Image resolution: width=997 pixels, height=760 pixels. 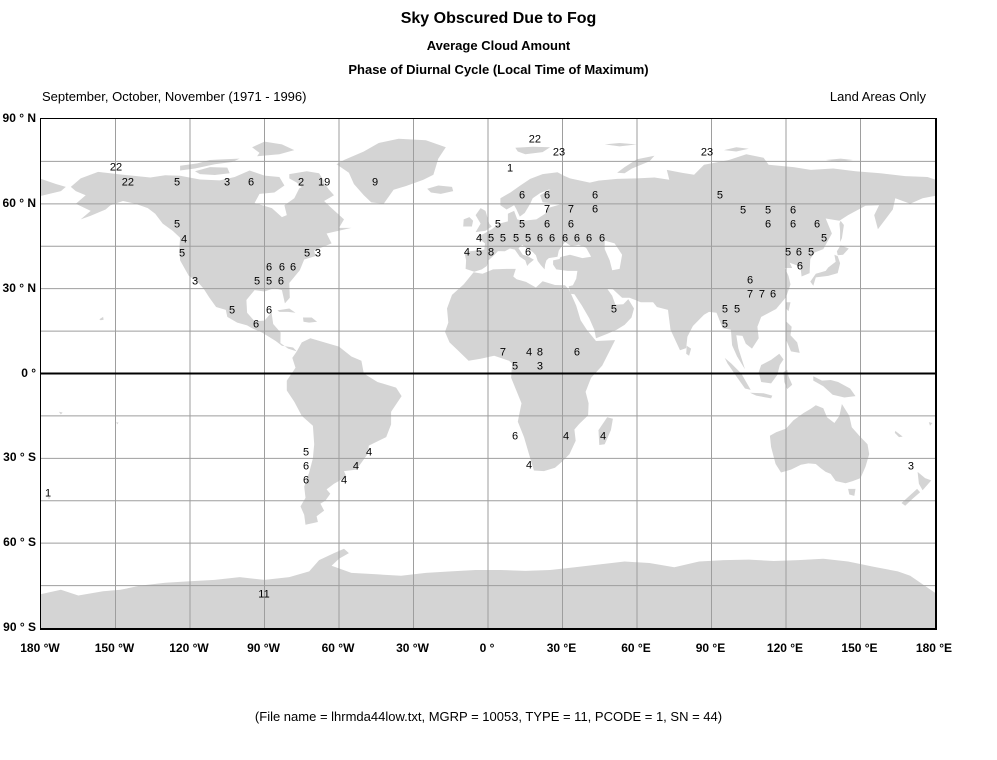 What do you see at coordinates (503, 353) in the screenshot?
I see `data-point-label: 7` at bounding box center [503, 353].